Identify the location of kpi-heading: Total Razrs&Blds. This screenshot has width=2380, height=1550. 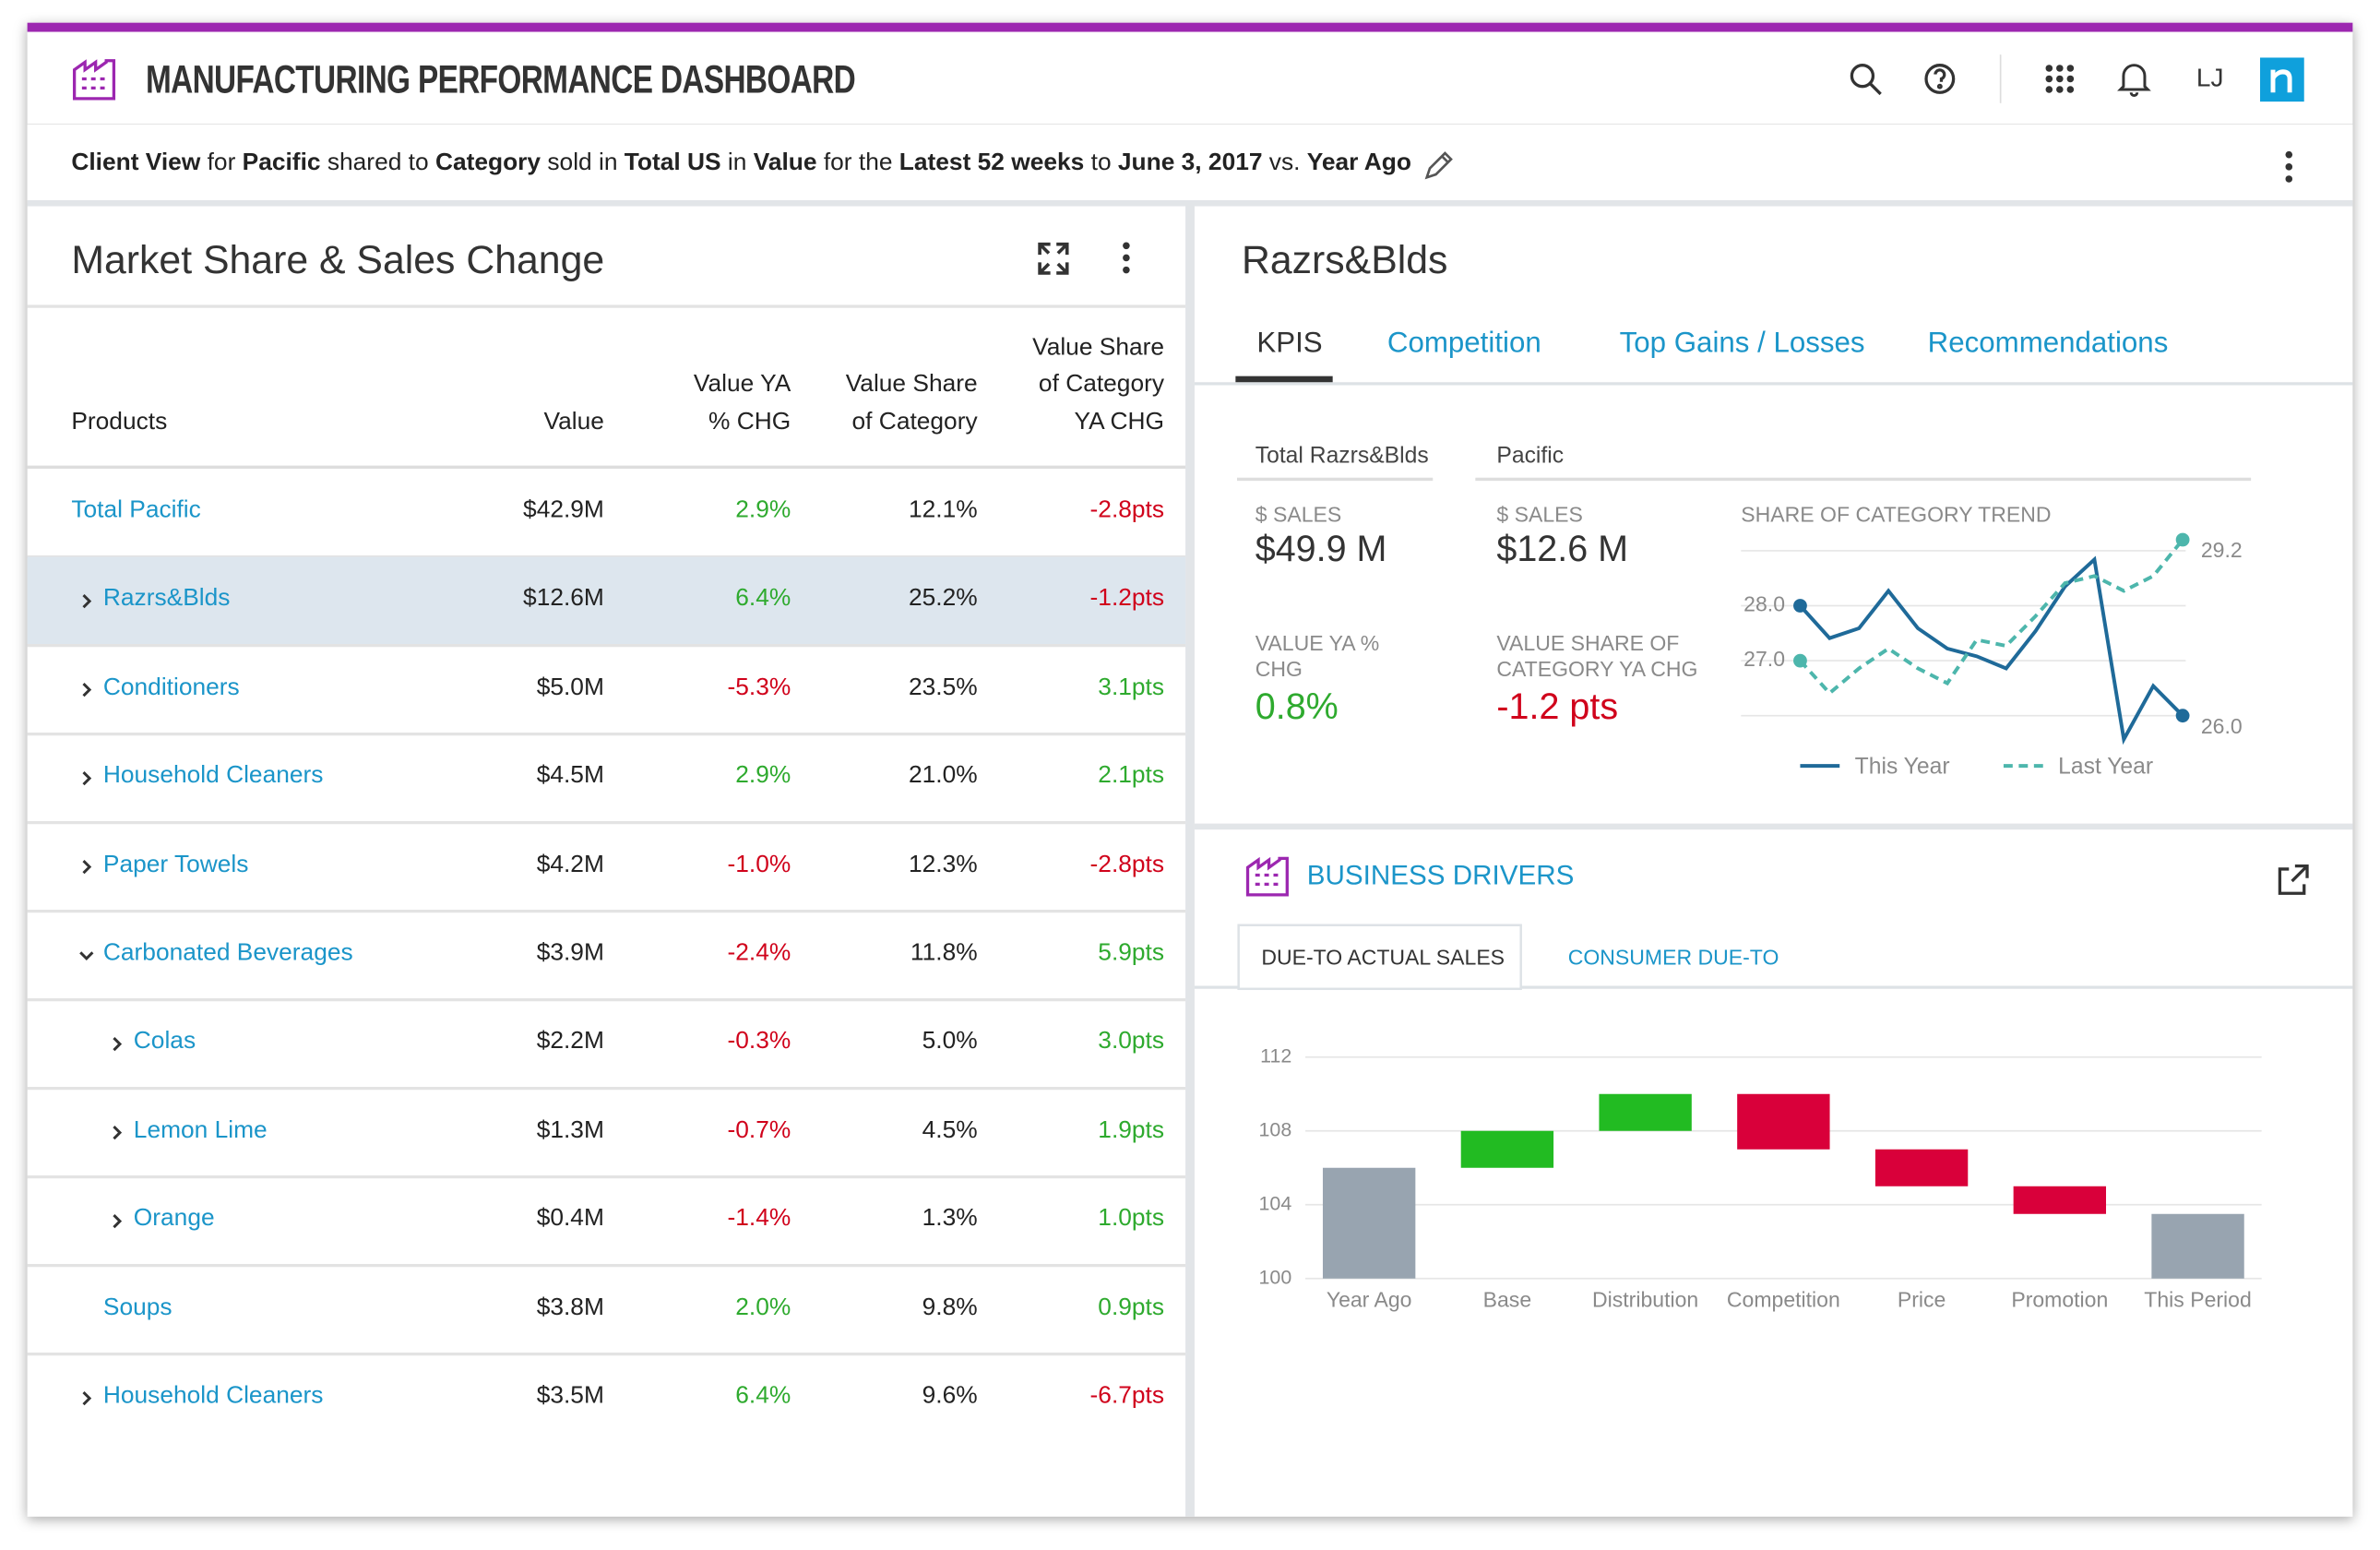
(1342, 456).